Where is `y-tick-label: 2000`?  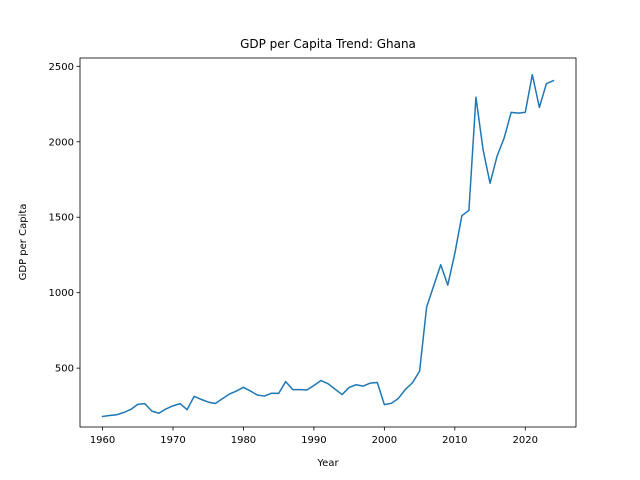 y-tick-label: 2000 is located at coordinates (61, 142).